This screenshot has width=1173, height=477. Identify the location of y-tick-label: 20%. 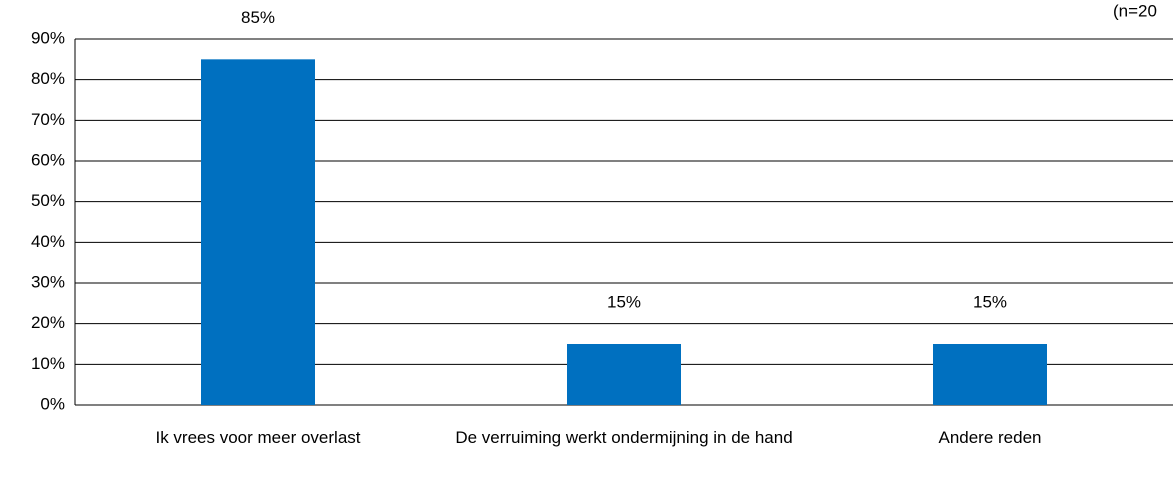
(48, 322).